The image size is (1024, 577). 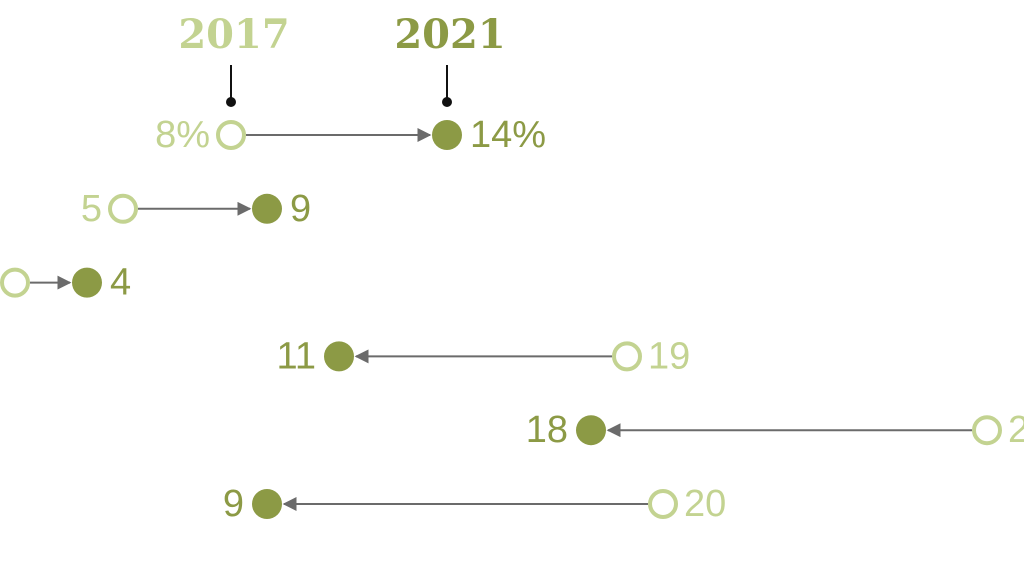 What do you see at coordinates (91, 209) in the screenshot?
I see `label-2017: 5` at bounding box center [91, 209].